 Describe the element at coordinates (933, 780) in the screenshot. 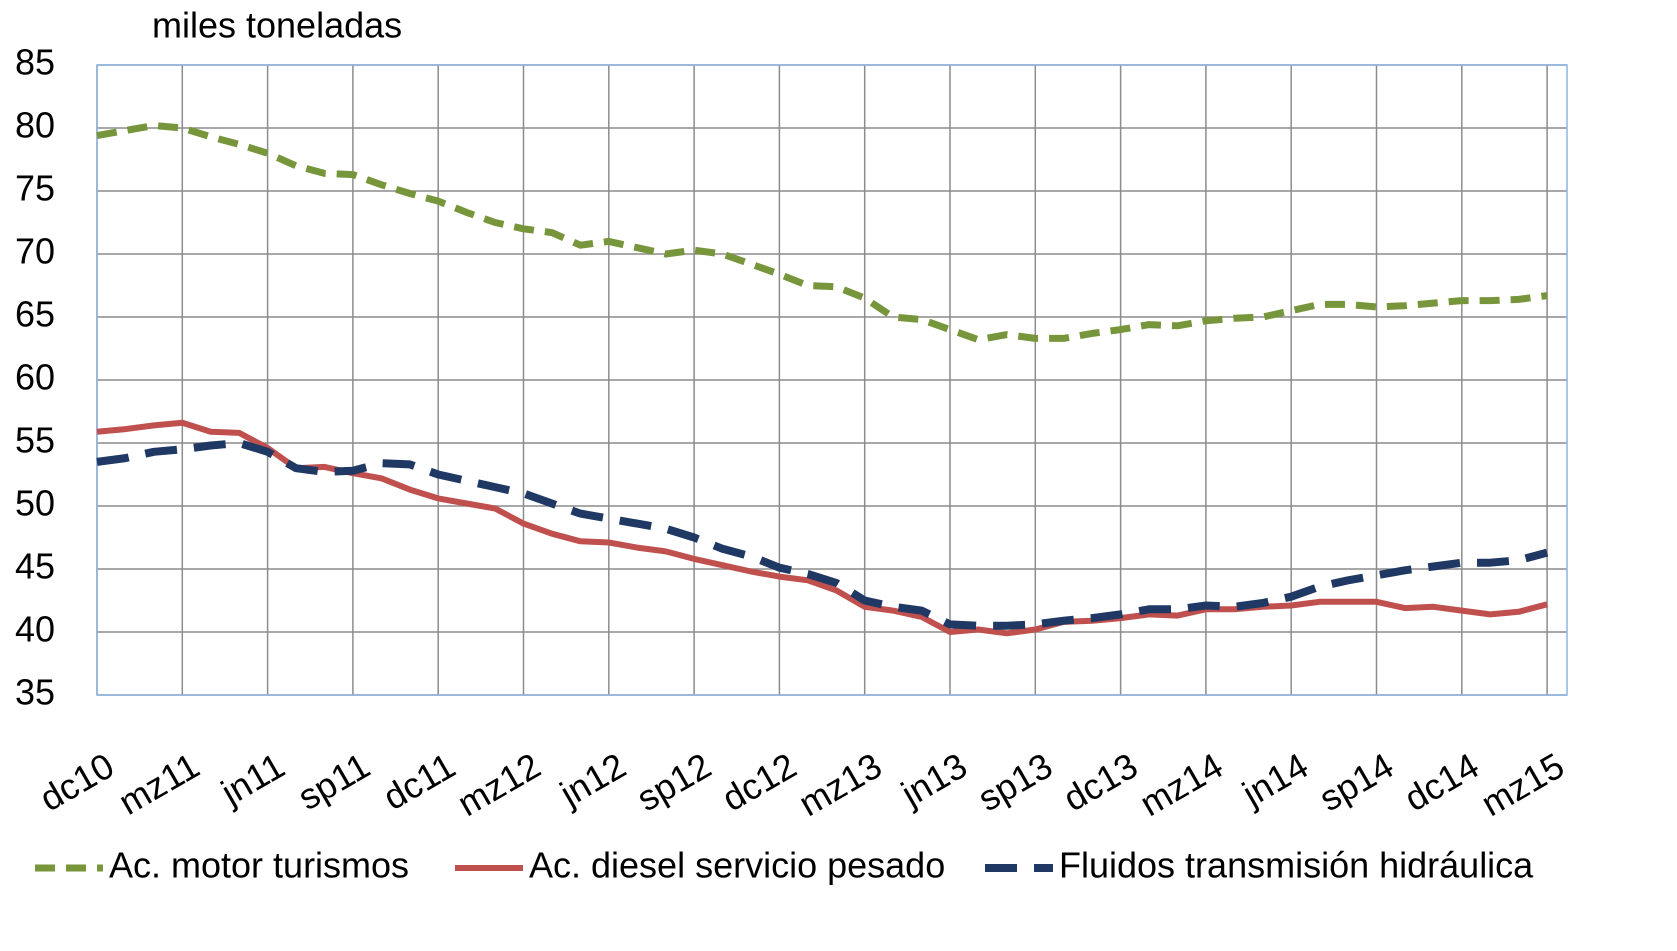

I see `x-tick-label: jn13` at that location.